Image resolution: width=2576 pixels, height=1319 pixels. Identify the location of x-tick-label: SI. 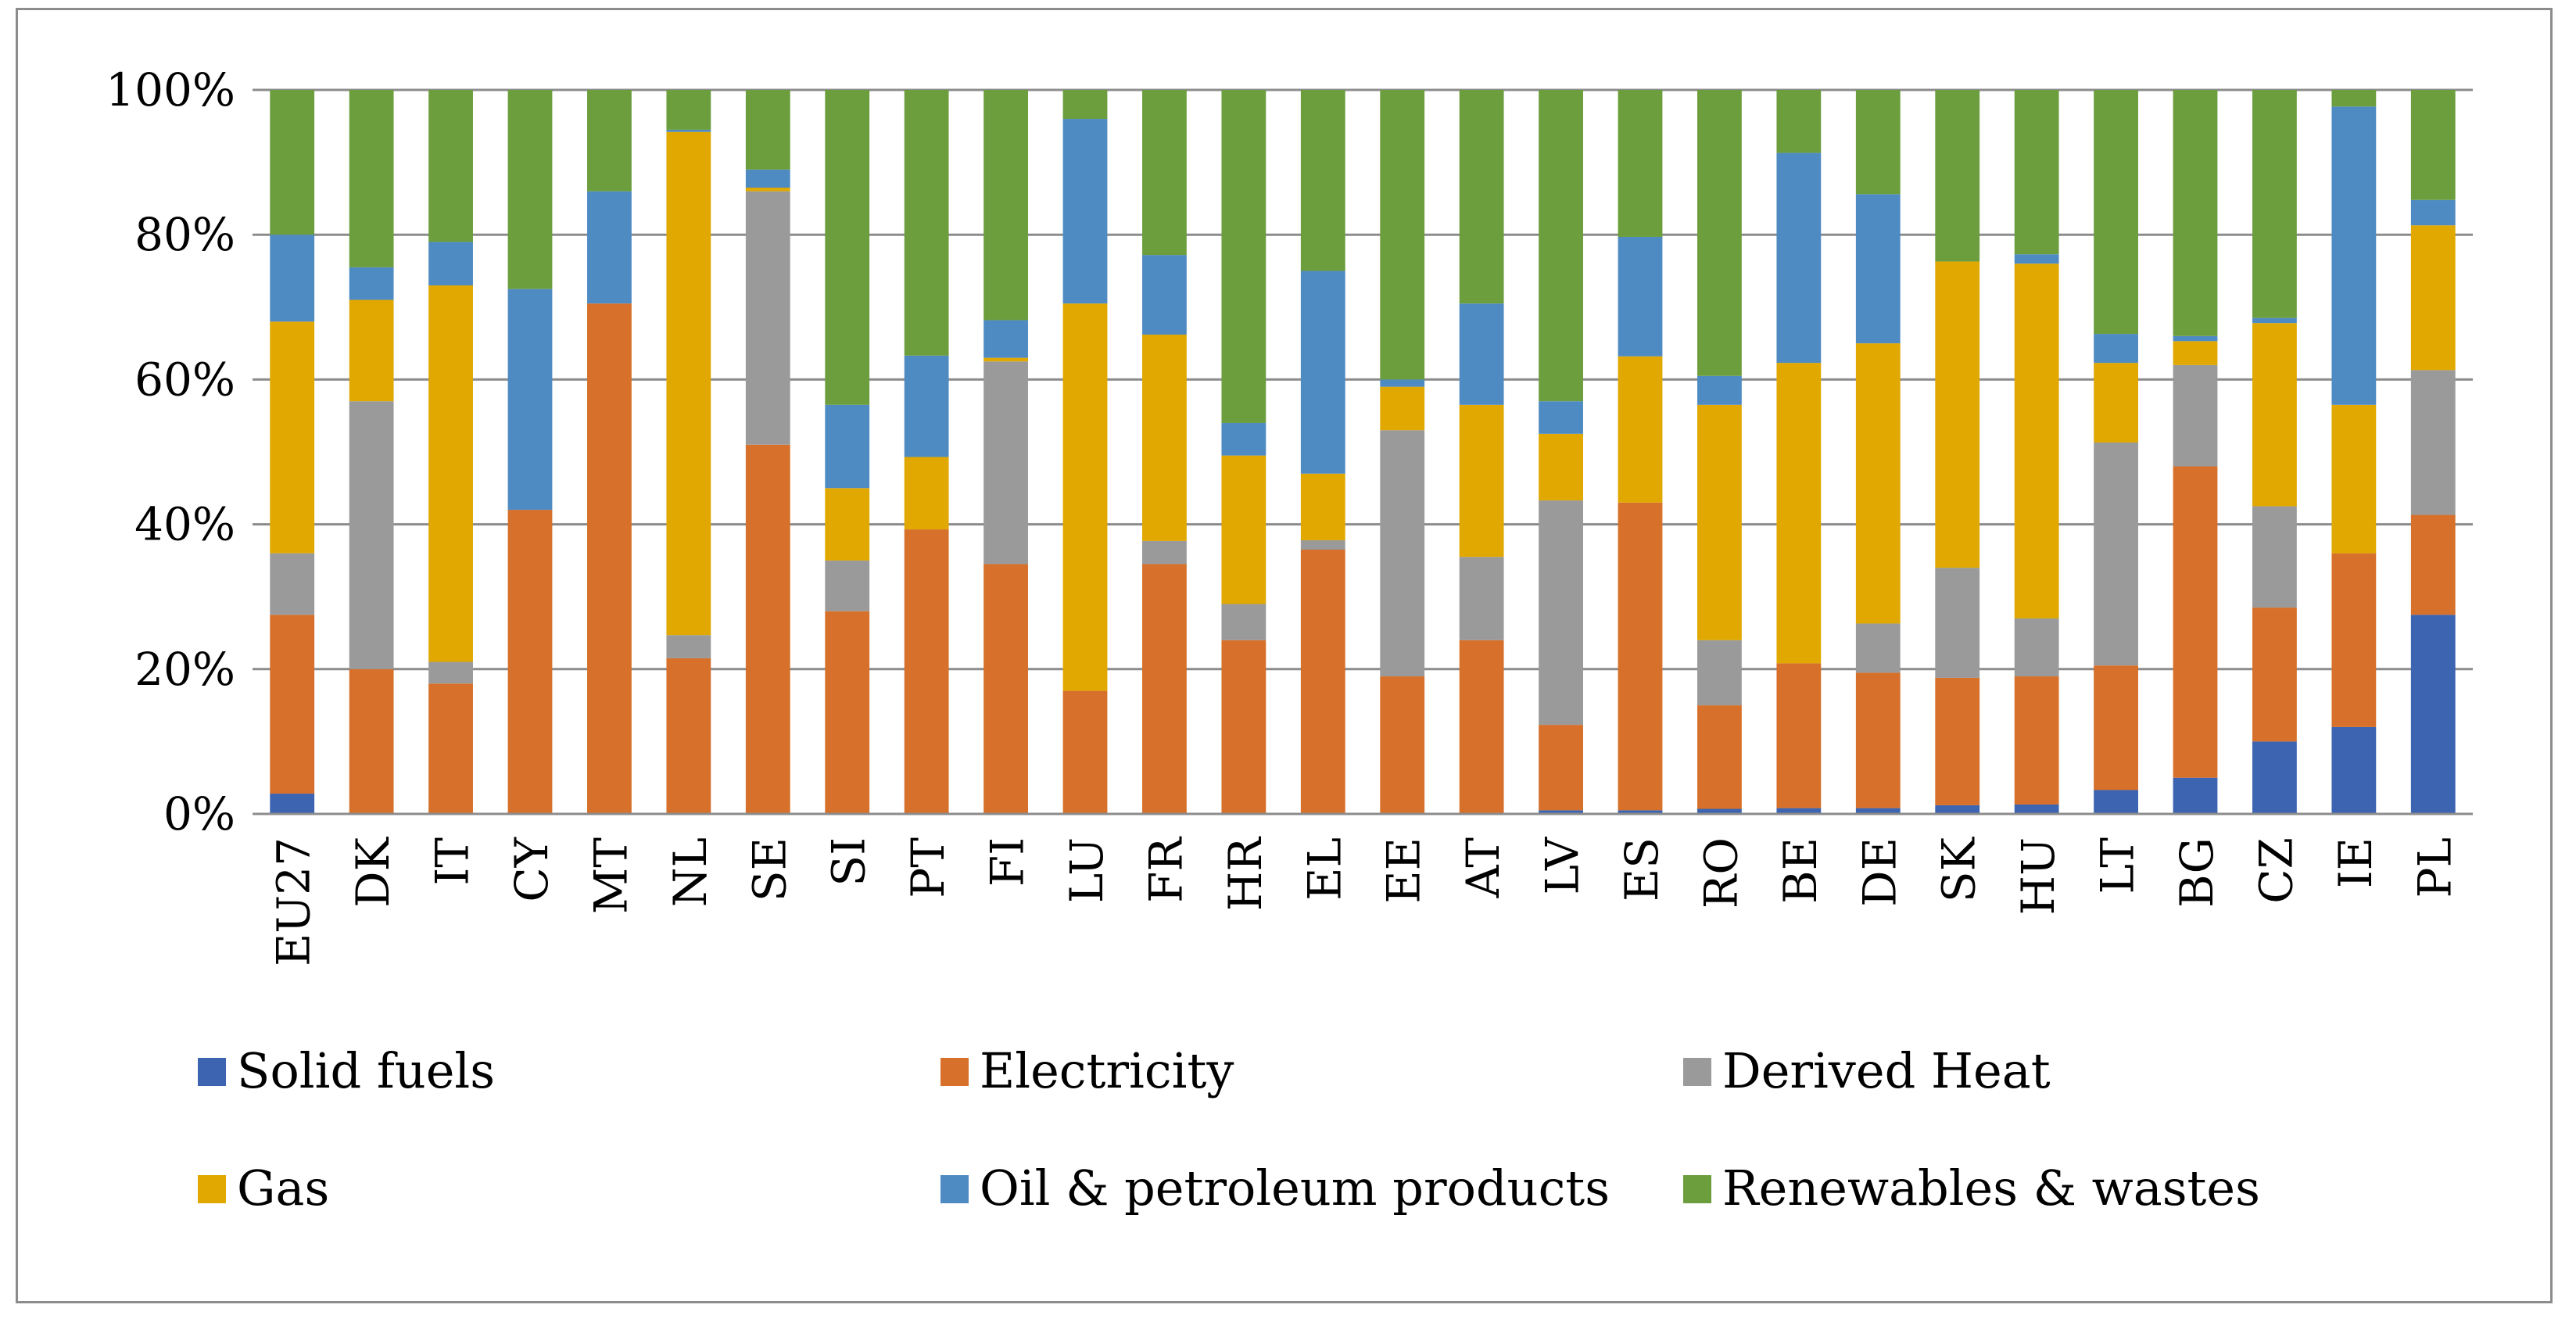
(849, 862).